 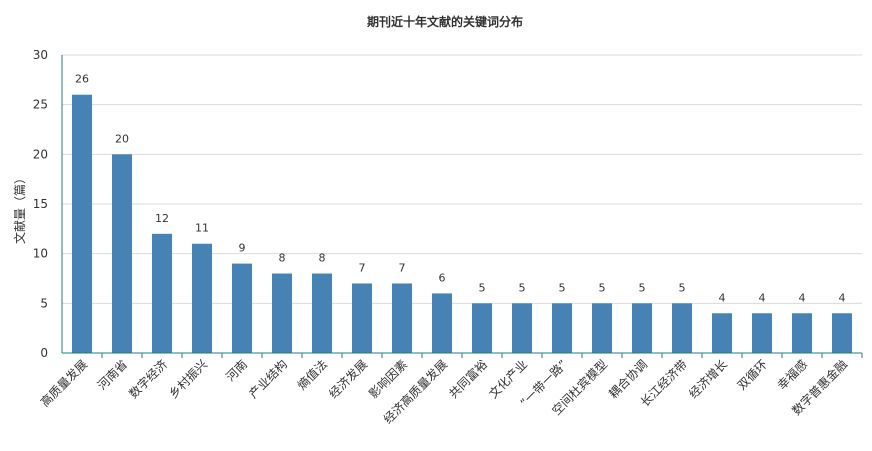 I want to click on x-tick-label: 幸福感, so click(x=792, y=375).